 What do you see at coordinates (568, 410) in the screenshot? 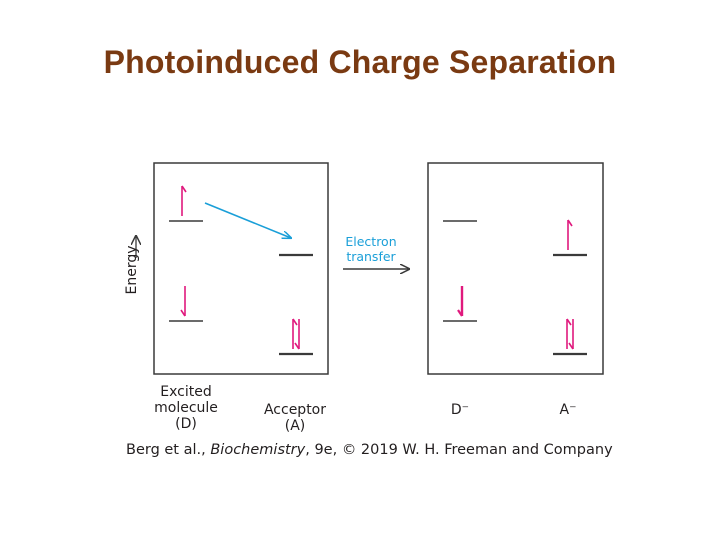
I see `acceptor-ion-label: A⁻` at bounding box center [568, 410].